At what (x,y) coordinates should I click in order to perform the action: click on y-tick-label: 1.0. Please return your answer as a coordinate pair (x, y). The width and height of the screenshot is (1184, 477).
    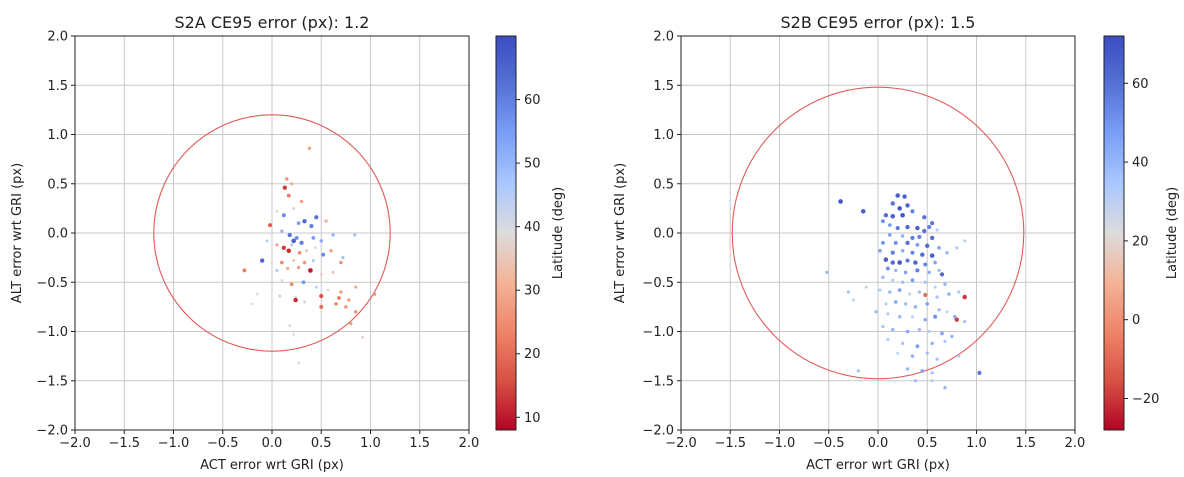
    Looking at the image, I should click on (57, 135).